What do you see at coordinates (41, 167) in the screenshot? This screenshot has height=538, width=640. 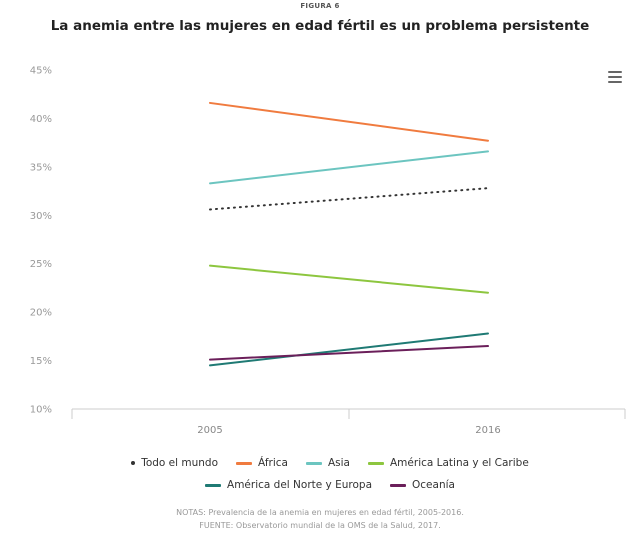 I see `y-tick-label: 35%` at bounding box center [41, 167].